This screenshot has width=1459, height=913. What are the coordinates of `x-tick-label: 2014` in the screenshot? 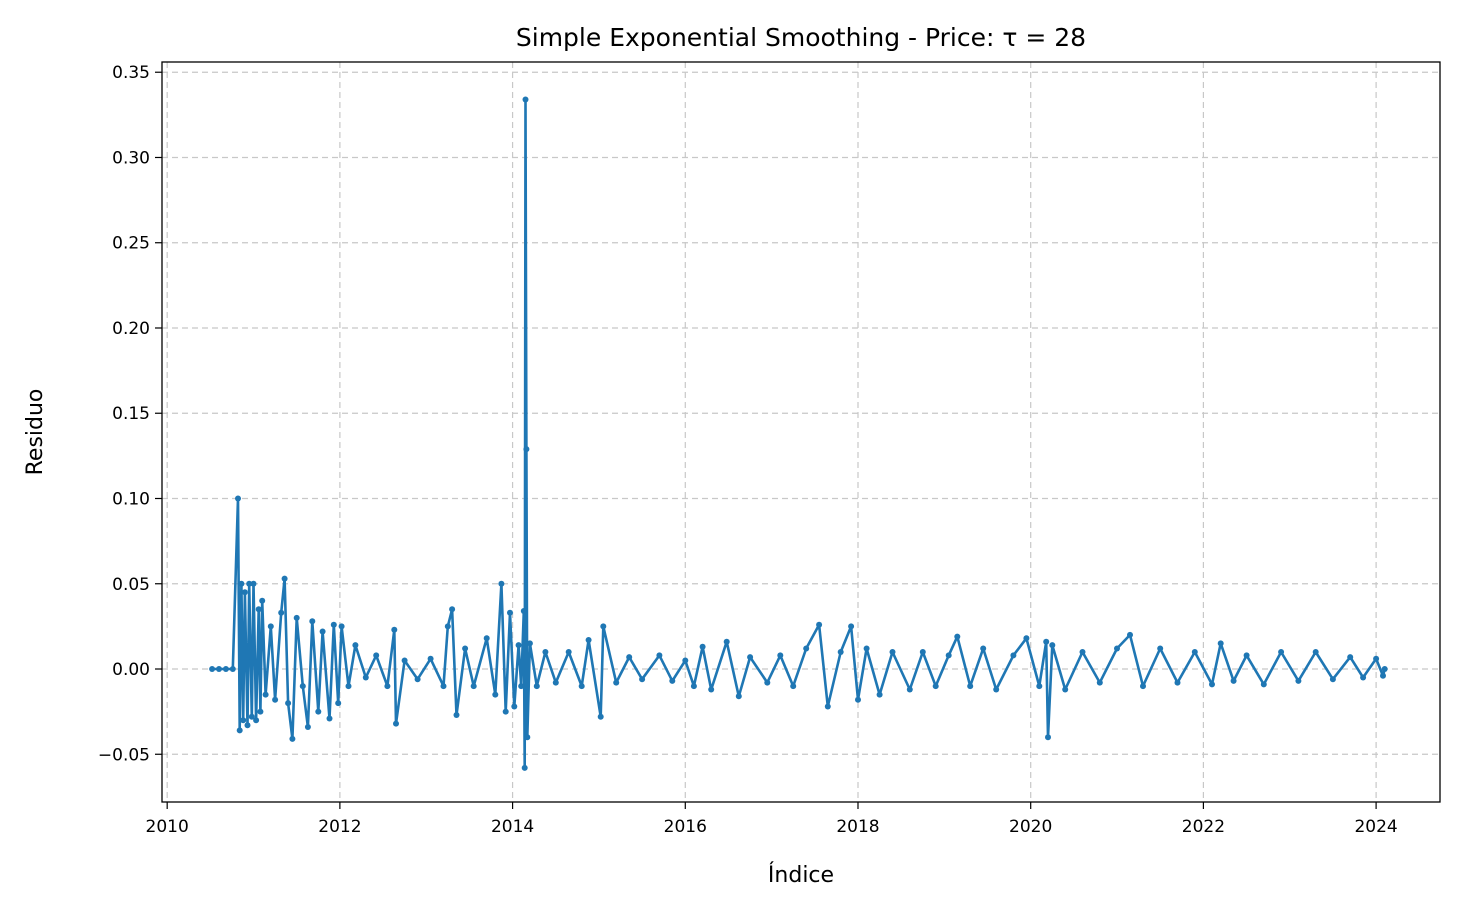 It's located at (512, 827).